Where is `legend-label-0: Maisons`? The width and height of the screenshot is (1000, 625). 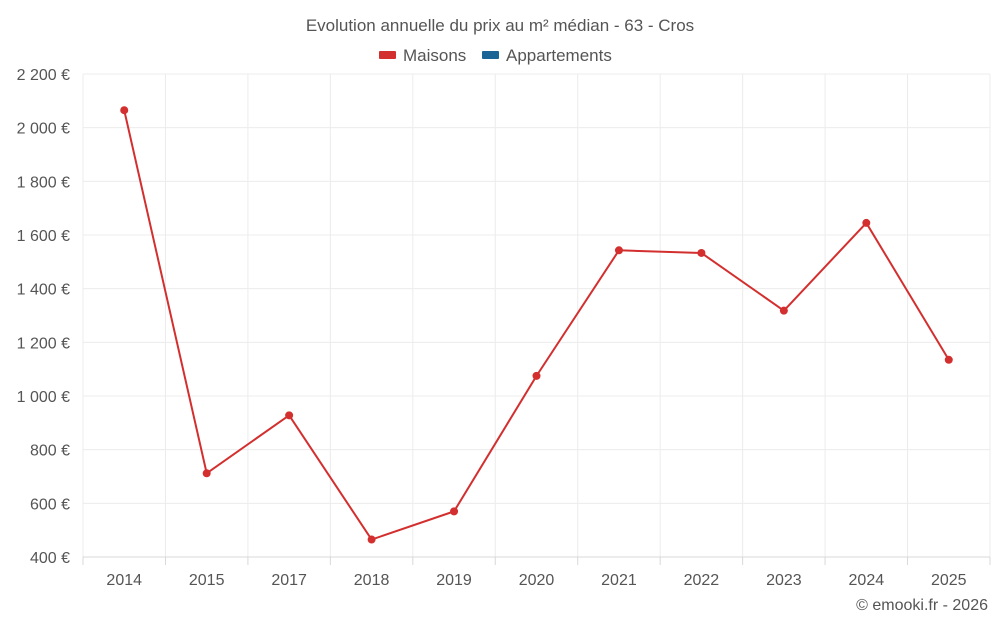
legend-label-0: Maisons is located at coordinates (434, 55).